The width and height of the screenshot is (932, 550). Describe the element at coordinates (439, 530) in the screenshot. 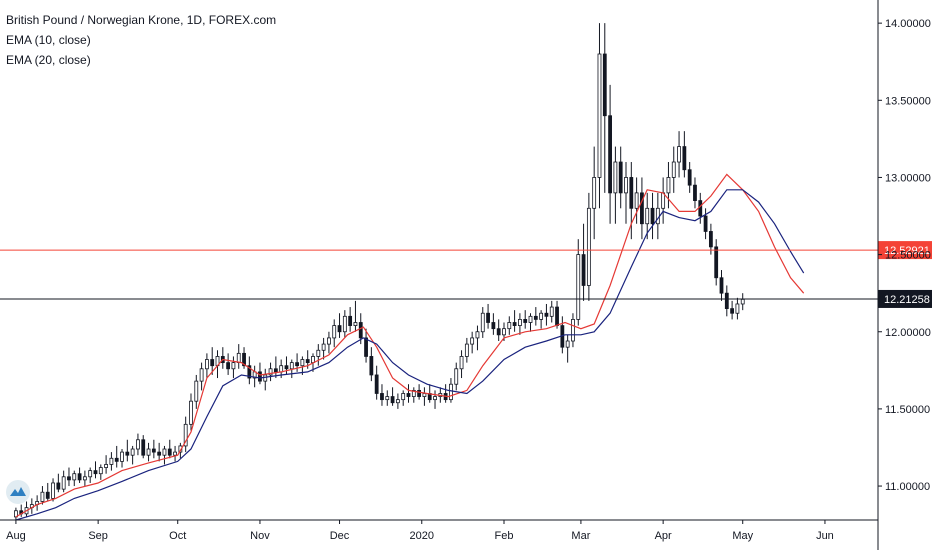

I see `time-axis: Aug Sep Oct Nov Dec 2020 Feb Mar Apr May Jun` at that location.